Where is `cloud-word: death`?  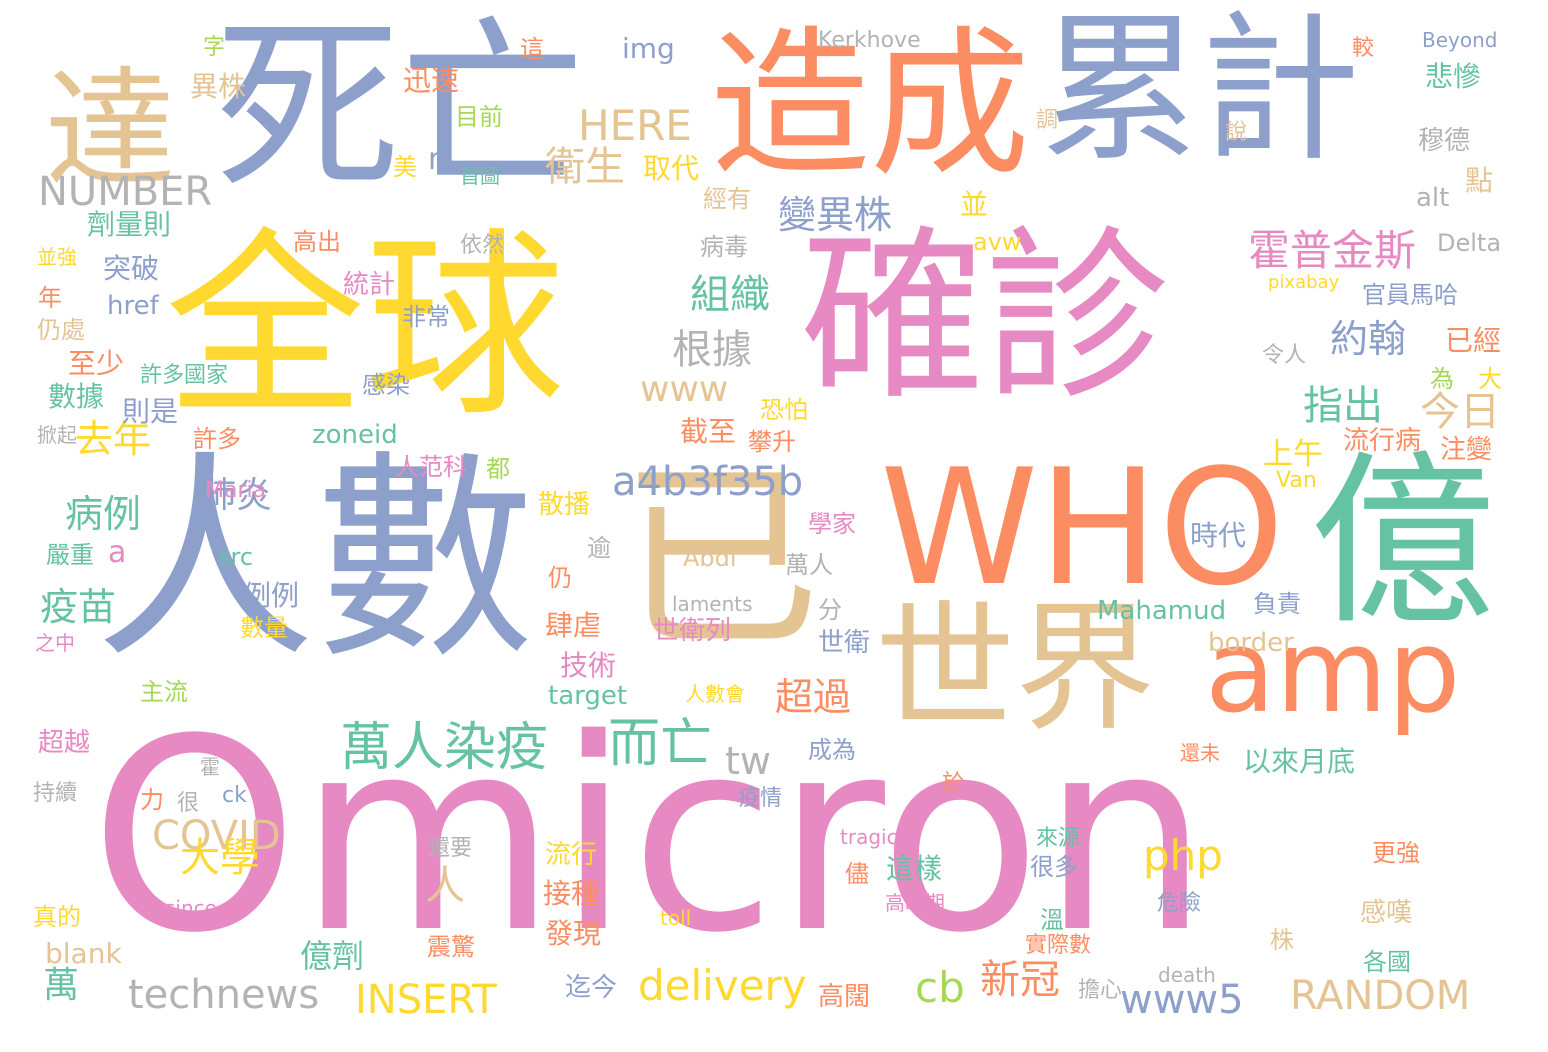 cloud-word: death is located at coordinates (1187, 975).